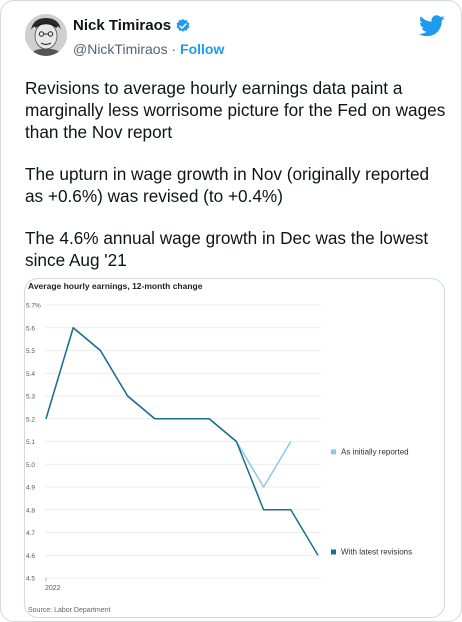 The width and height of the screenshot is (462, 622). What do you see at coordinates (30, 442) in the screenshot?
I see `y-tick-label: 5.1` at bounding box center [30, 442].